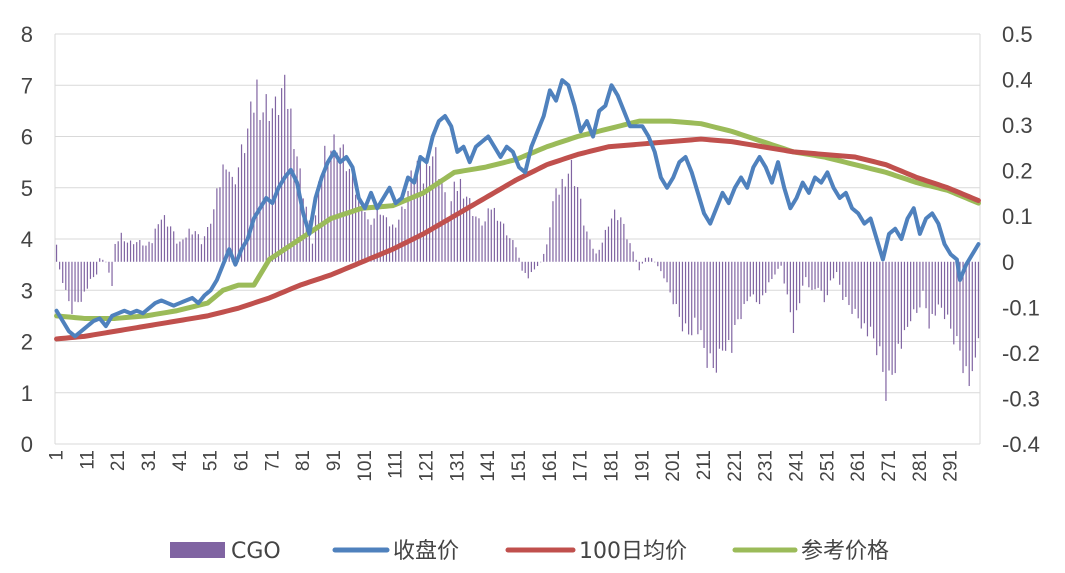  I want to click on x-tick-label: 41, so click(180, 460).